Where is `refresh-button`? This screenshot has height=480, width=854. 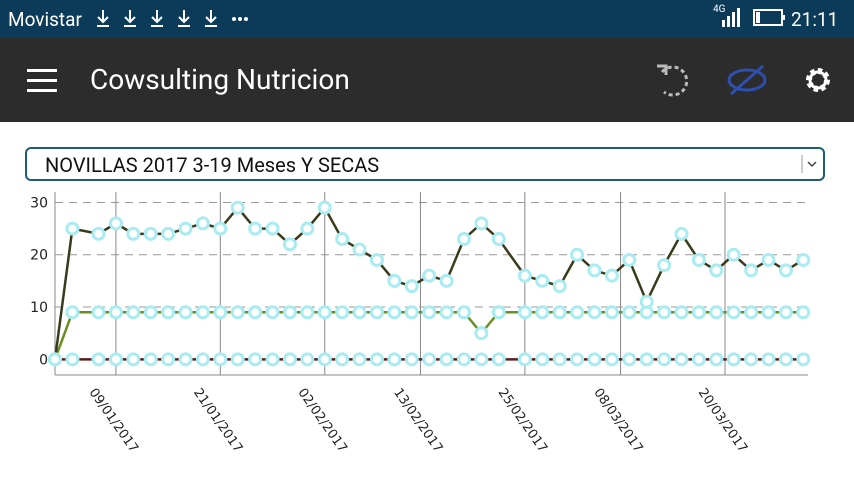 refresh-button is located at coordinates (674, 80).